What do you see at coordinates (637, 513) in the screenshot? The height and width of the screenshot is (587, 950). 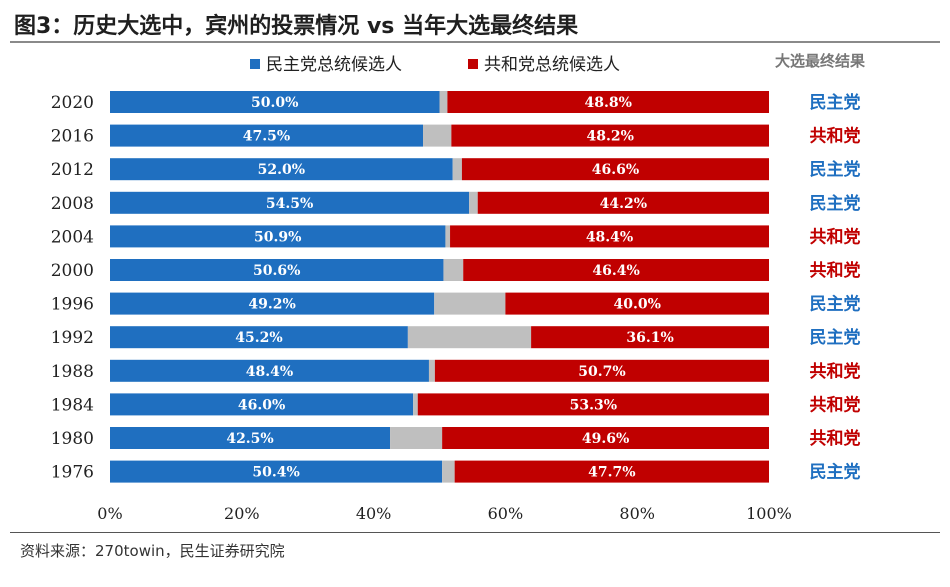 I see `x-tick-label: 80%` at bounding box center [637, 513].